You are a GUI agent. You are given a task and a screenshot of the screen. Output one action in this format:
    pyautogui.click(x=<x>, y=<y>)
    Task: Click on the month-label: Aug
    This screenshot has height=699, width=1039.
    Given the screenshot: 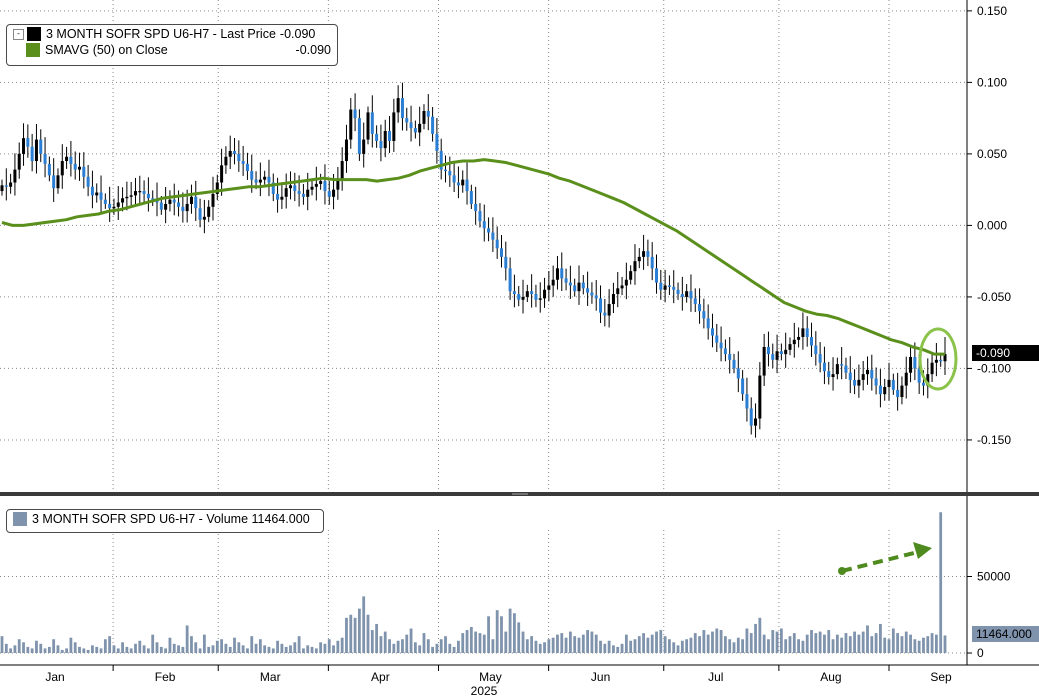 What is the action you would take?
    pyautogui.click(x=830, y=677)
    